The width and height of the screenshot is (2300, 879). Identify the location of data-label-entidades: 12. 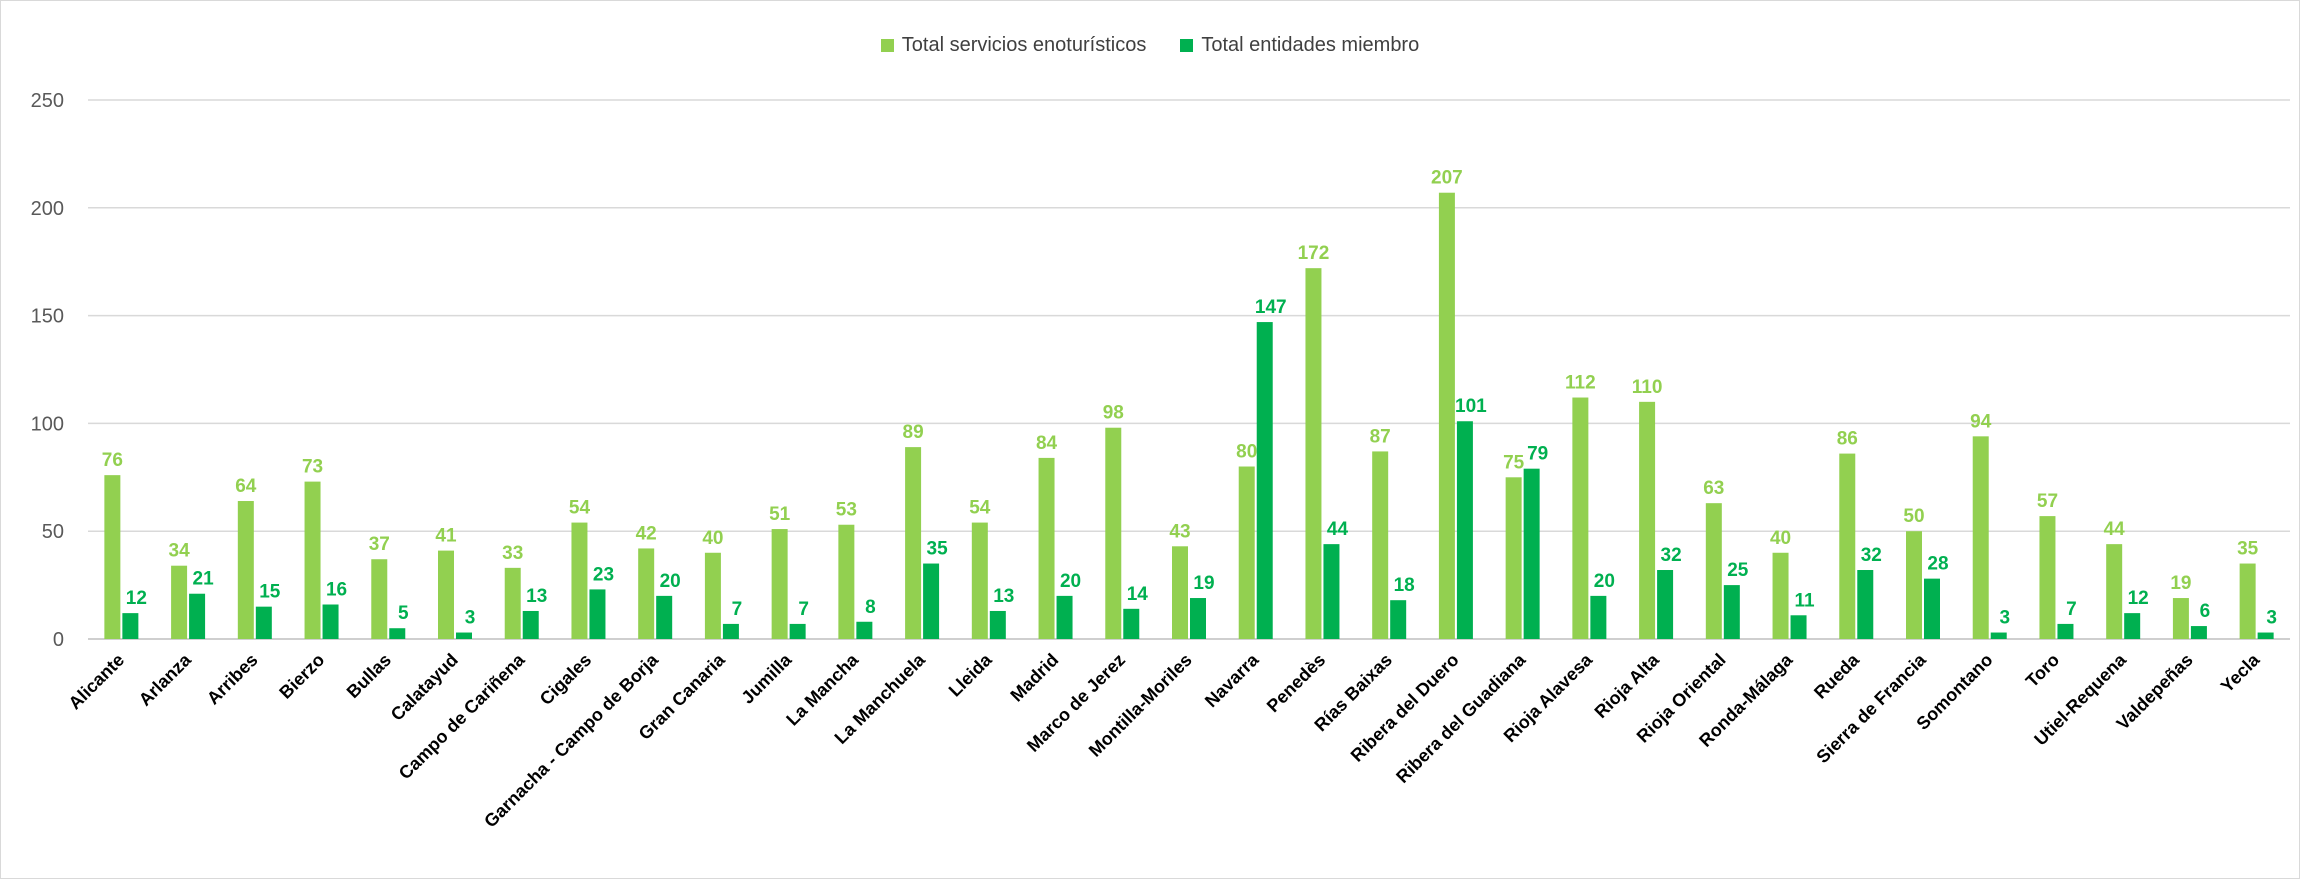
(136, 598).